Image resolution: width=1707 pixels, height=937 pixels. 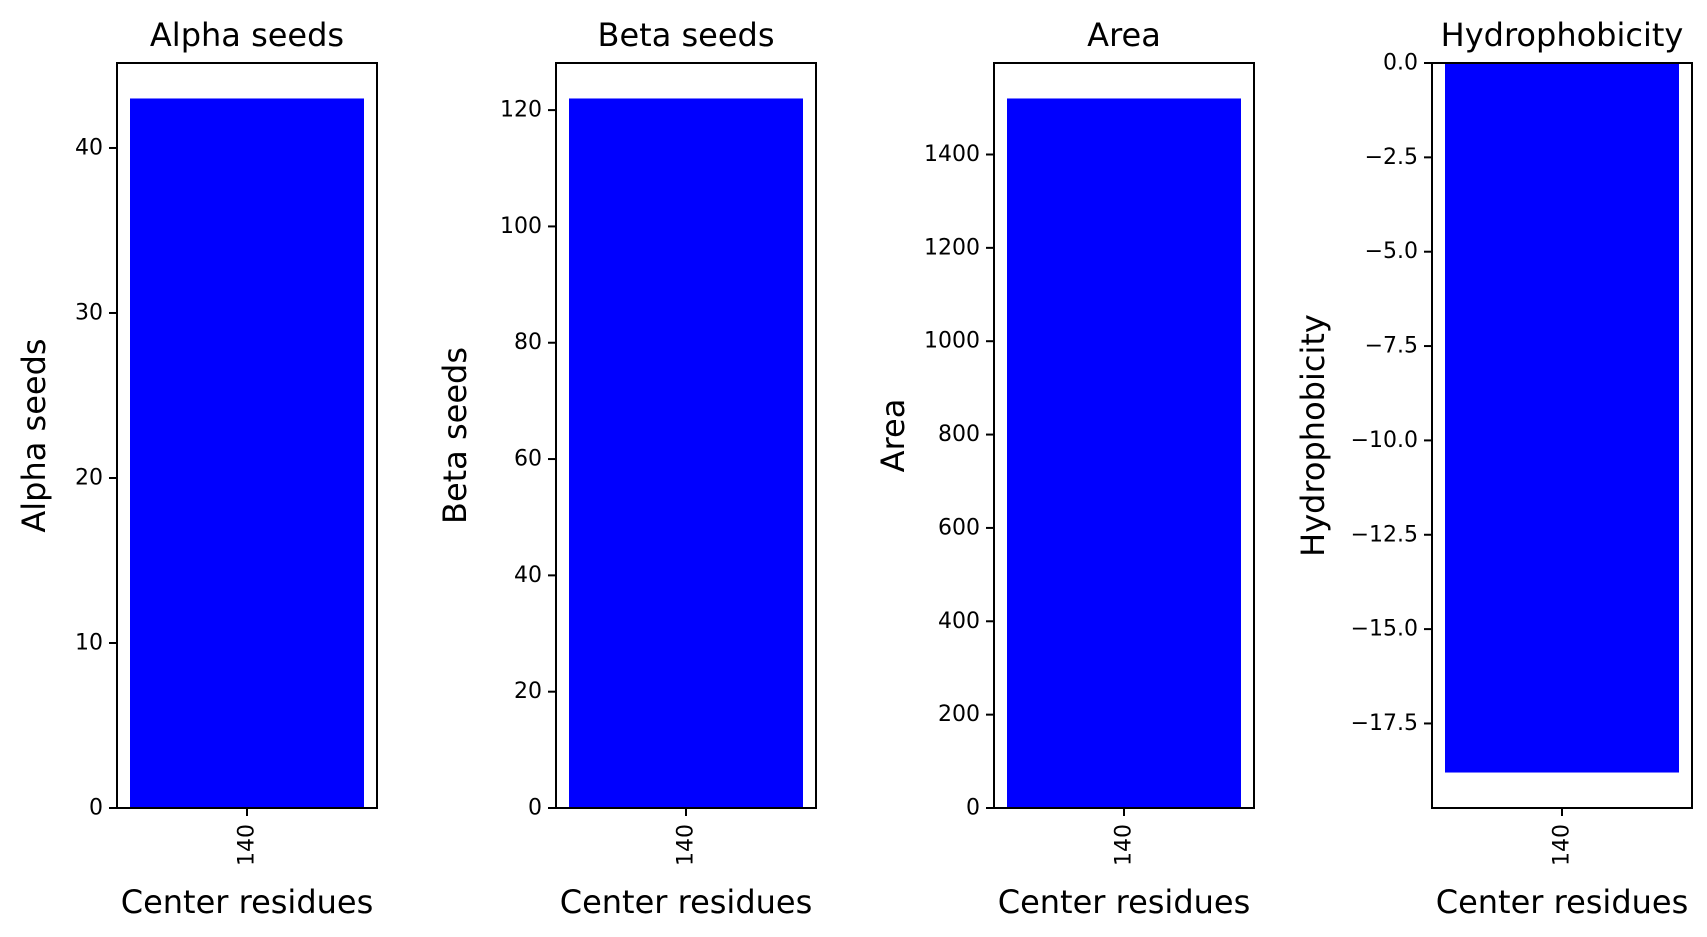 What do you see at coordinates (959, 527) in the screenshot?
I see `y-tick-label: 600` at bounding box center [959, 527].